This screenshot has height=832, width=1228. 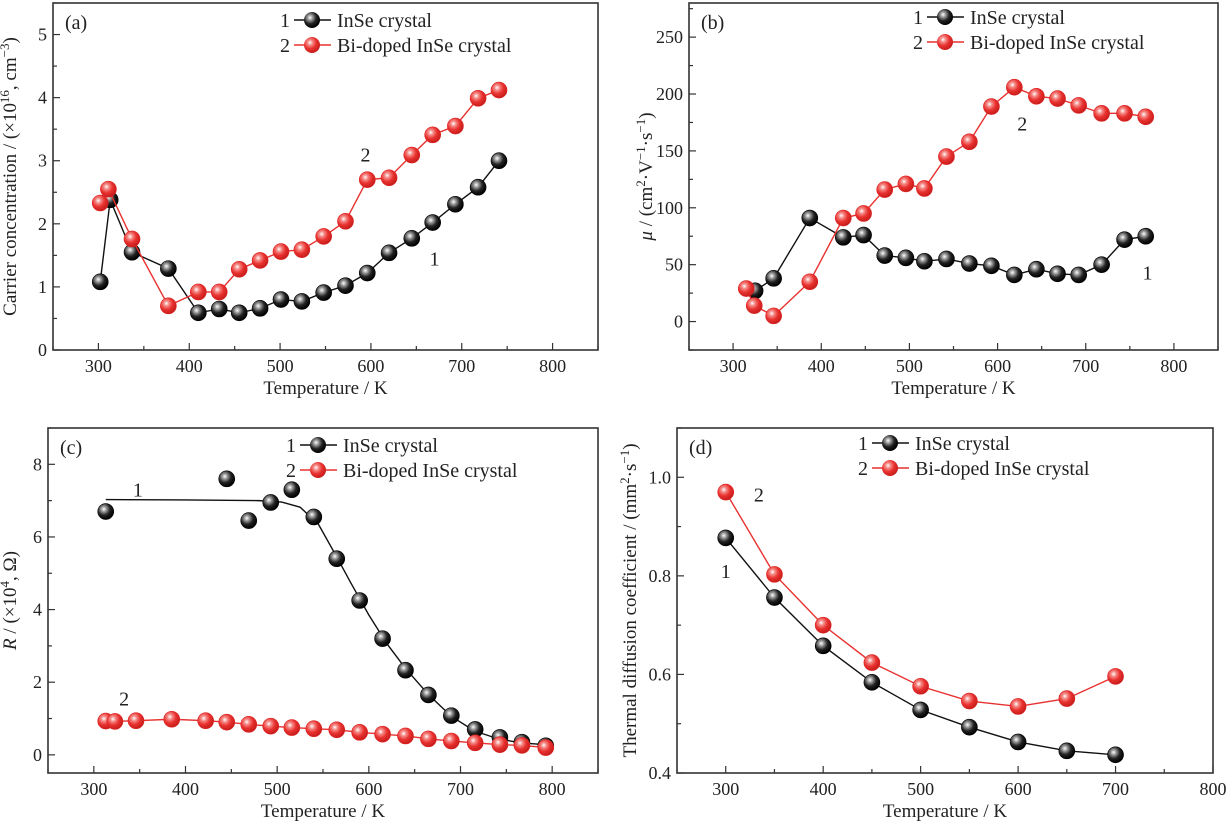 I want to click on series-inse, so click(x=920, y=646).